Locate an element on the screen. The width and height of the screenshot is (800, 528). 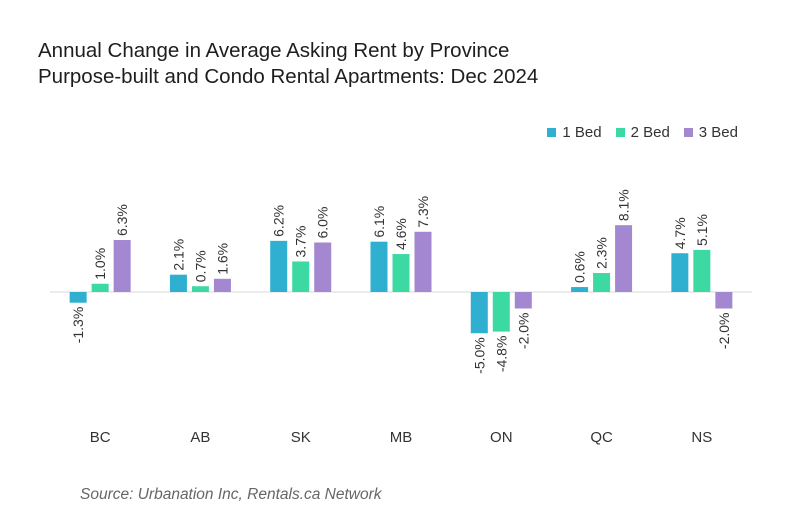
legend-label-1bed: 1 Bed is located at coordinates (582, 132).